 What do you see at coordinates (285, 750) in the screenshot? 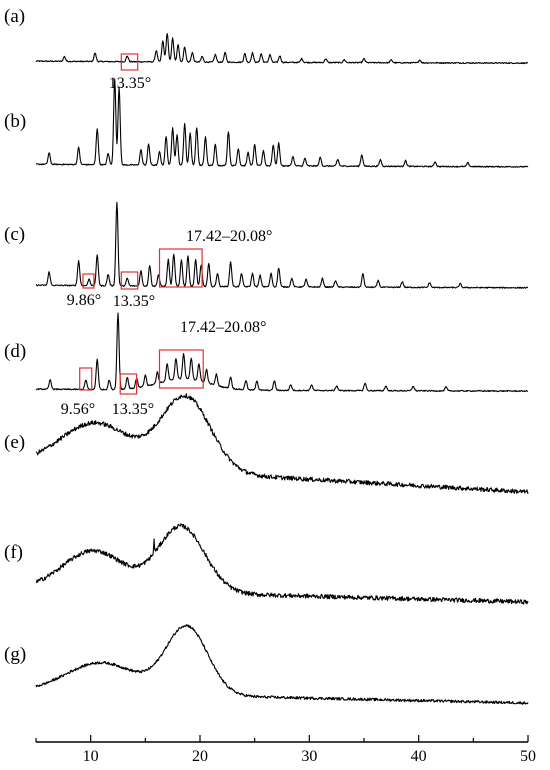
I see `x-axis: 10 20 30 40 50` at bounding box center [285, 750].